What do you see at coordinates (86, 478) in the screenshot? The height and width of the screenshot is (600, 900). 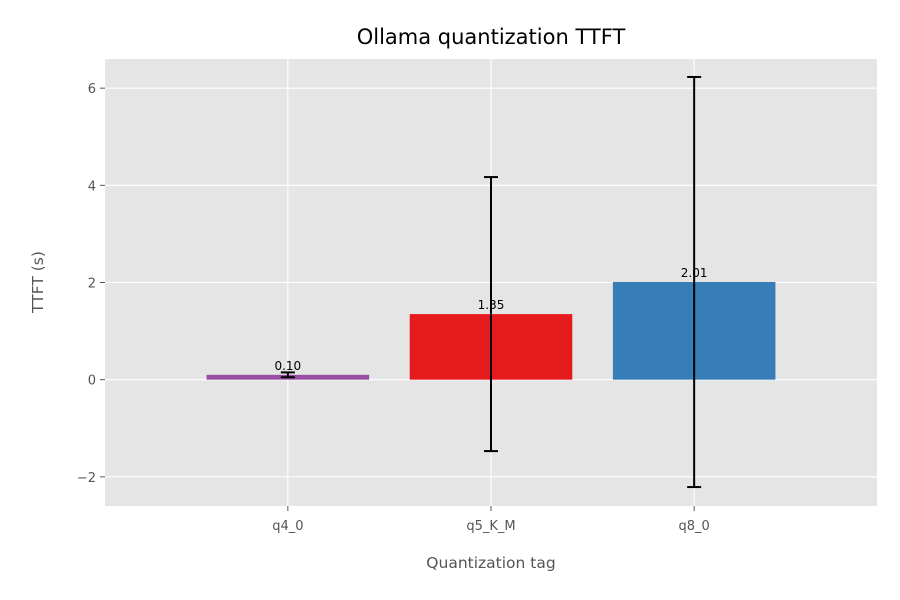 I see `y-tick-label: −2` at bounding box center [86, 478].